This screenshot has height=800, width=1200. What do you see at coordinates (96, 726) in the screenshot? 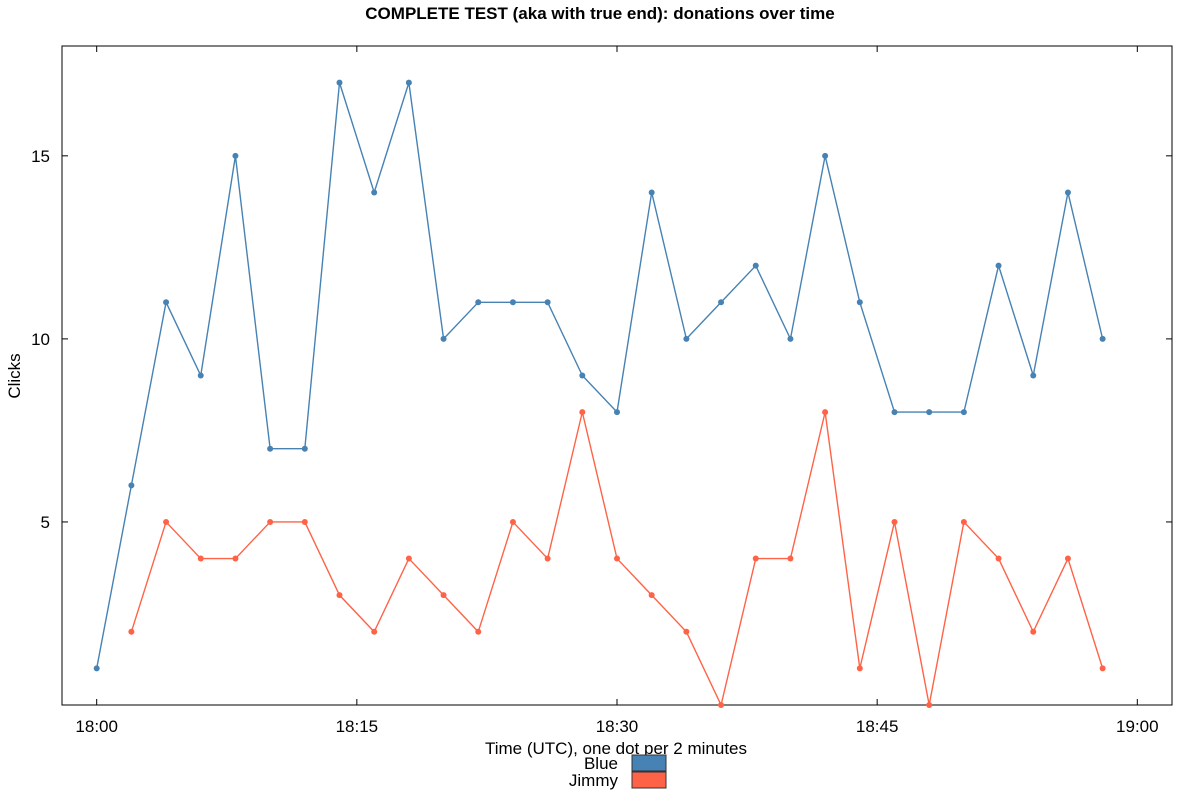
I see `x-tick-label: 18:00` at bounding box center [96, 726].